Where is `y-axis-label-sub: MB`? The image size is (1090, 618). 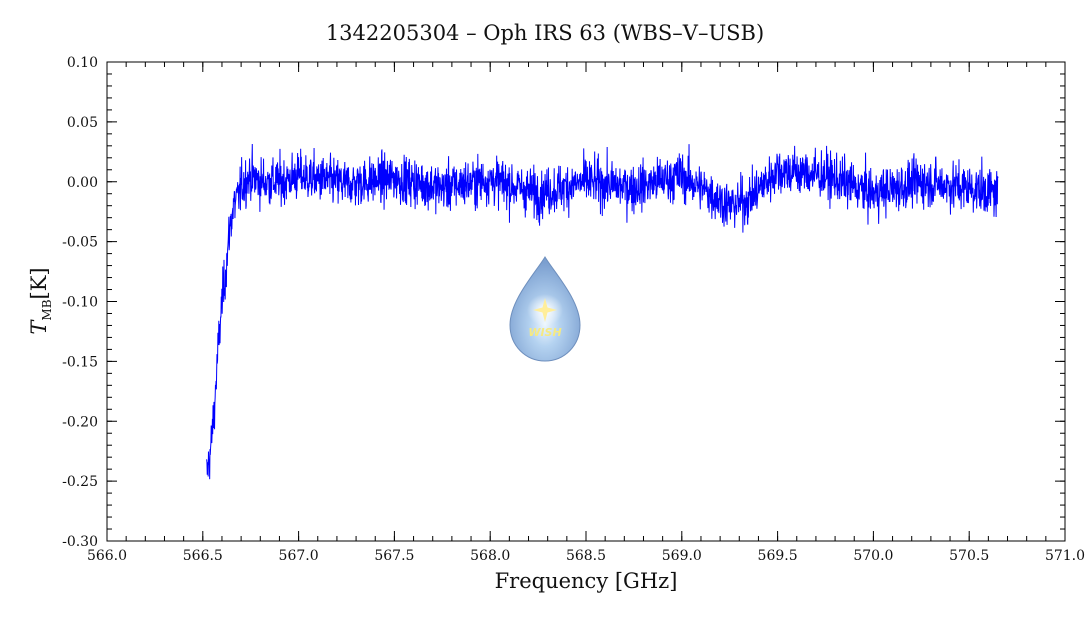
y-axis-label-sub: MB is located at coordinates (47, 309).